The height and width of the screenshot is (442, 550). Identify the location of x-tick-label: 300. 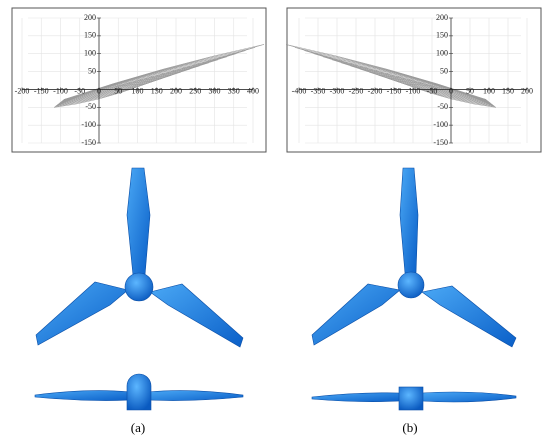
(215, 90).